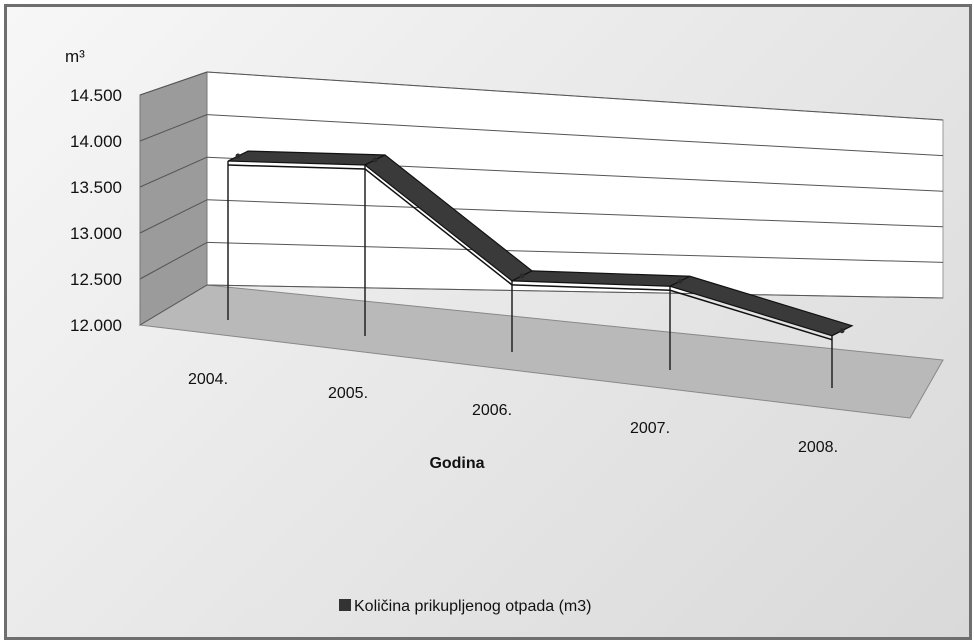  I want to click on legend-swatch, so click(345, 605).